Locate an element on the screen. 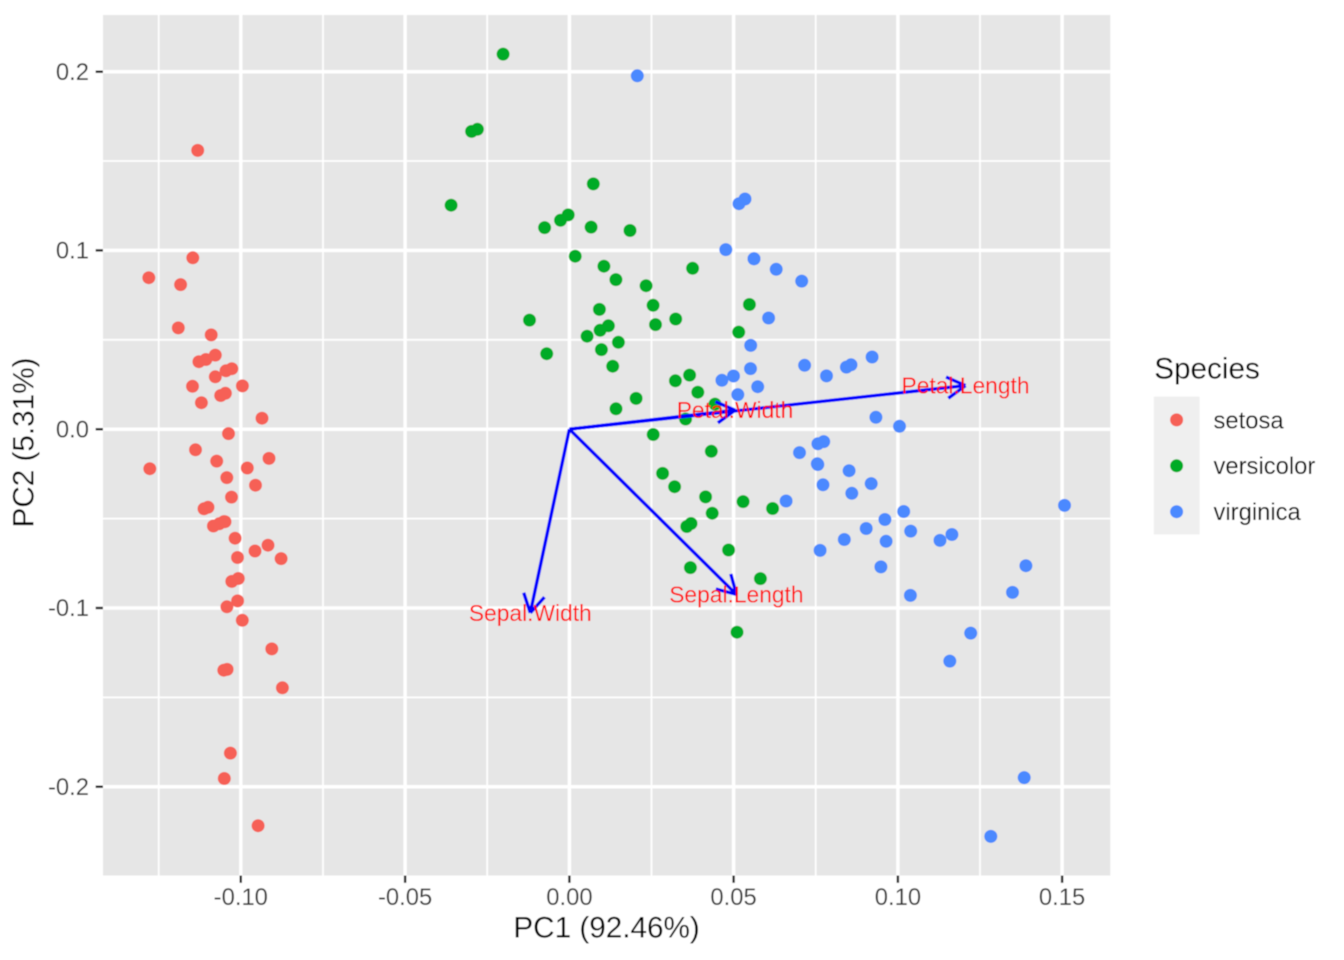 This screenshot has width=1344, height=960. svg-text: 0.05 is located at coordinates (733, 897).